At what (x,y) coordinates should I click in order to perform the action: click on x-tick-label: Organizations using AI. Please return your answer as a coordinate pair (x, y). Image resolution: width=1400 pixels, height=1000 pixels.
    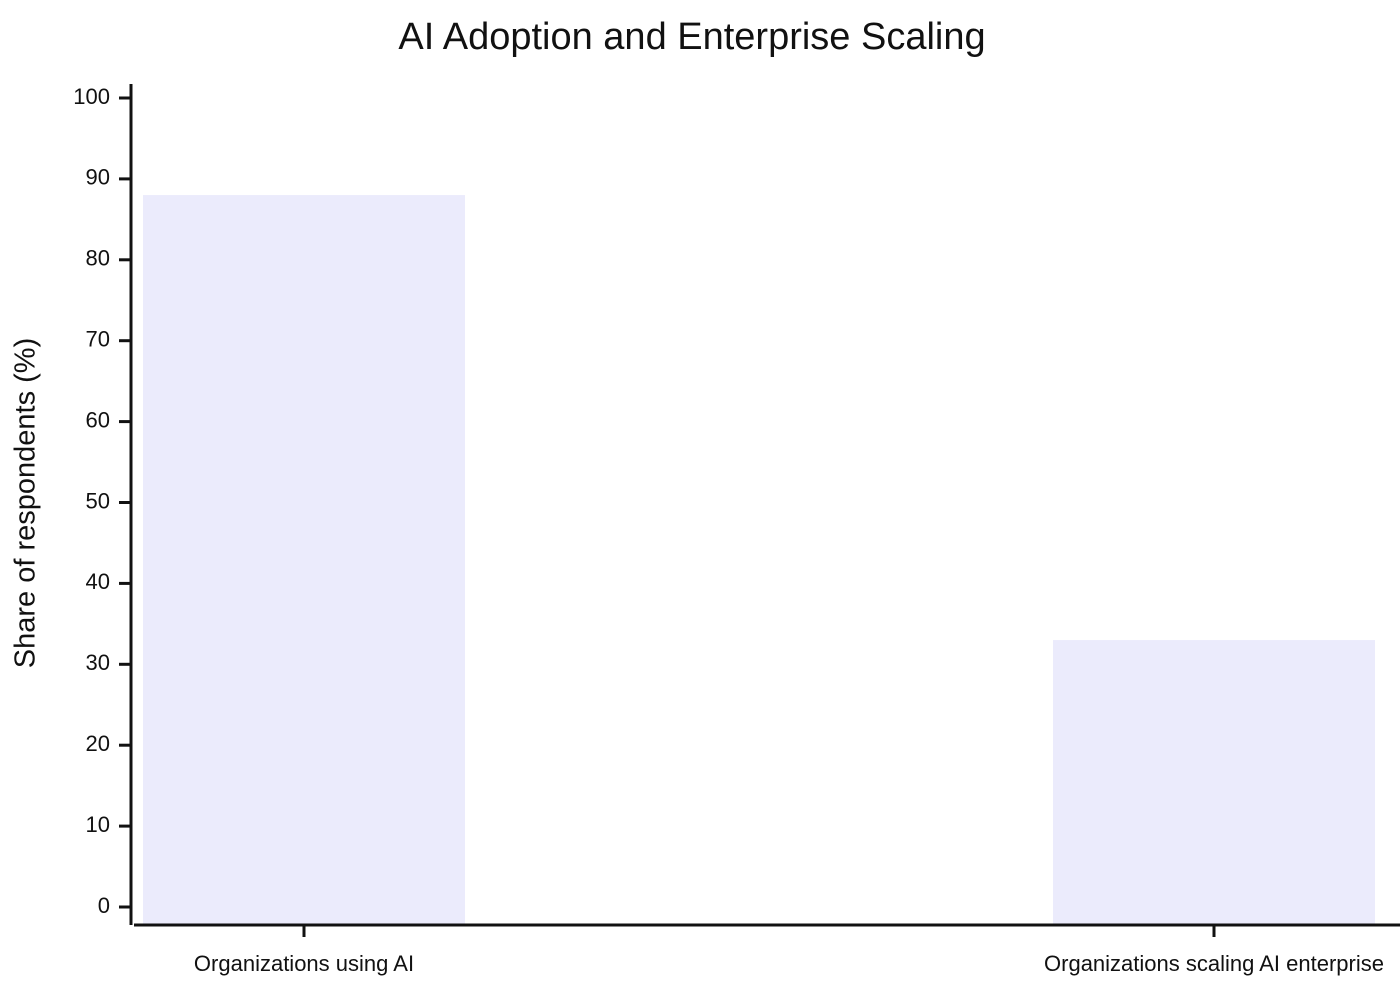
    Looking at the image, I should click on (304, 963).